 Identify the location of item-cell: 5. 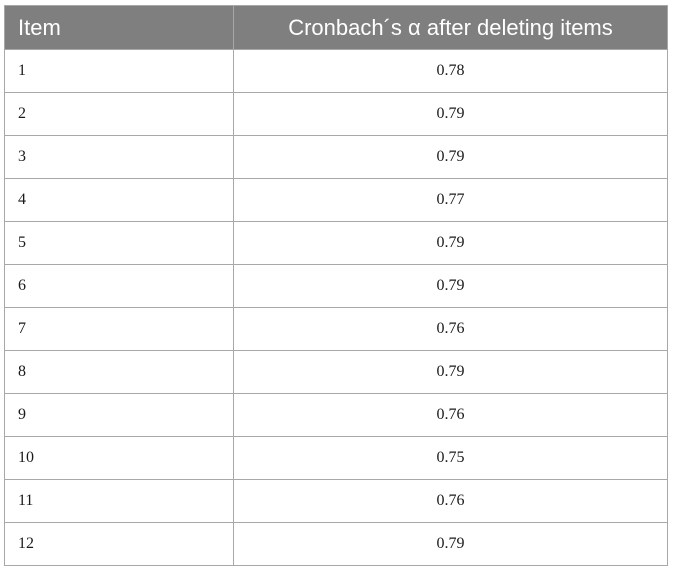
(119, 243).